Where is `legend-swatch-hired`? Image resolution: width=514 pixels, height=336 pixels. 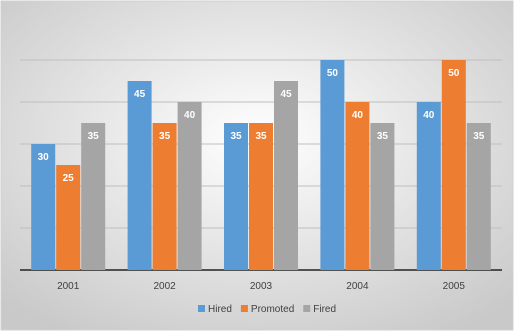 legend-swatch-hired is located at coordinates (201, 308).